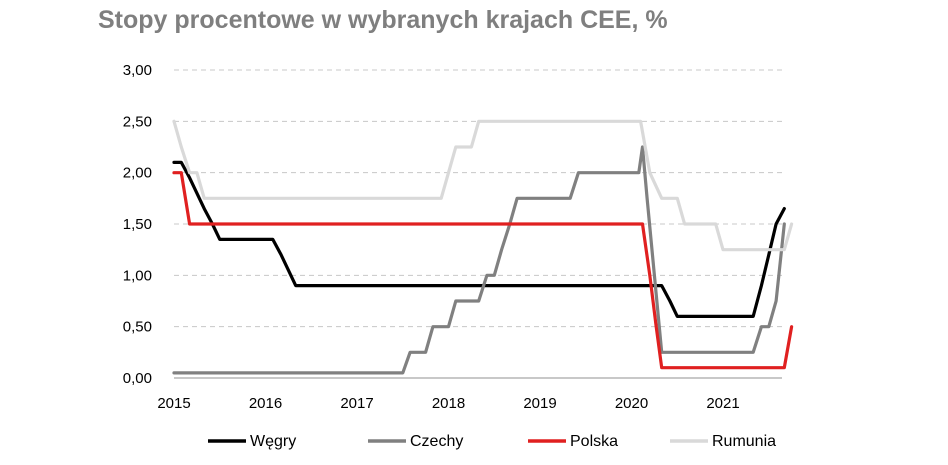 This screenshot has height=465, width=948. I want to click on y-tick-label: 1,00, so click(137, 275).